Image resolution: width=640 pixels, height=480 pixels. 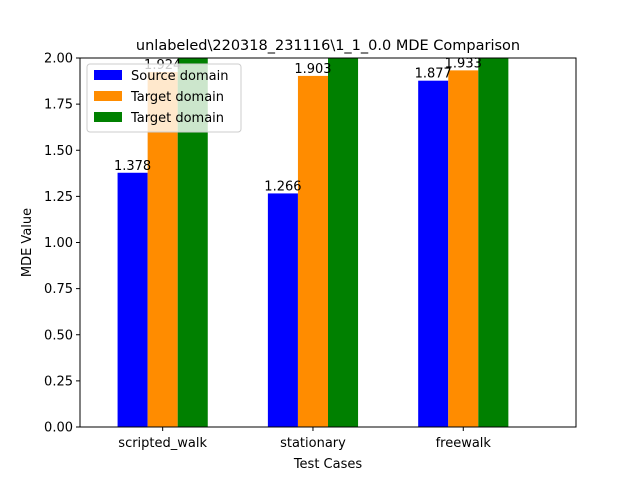 I want to click on y-tick-label: 1.50, so click(x=58, y=151).